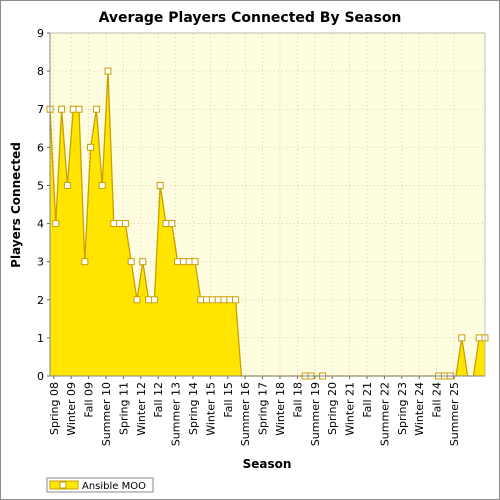 The image size is (500, 500). Describe the element at coordinates (384, 414) in the screenshot. I see `x-tick-label: Summer 22` at that location.